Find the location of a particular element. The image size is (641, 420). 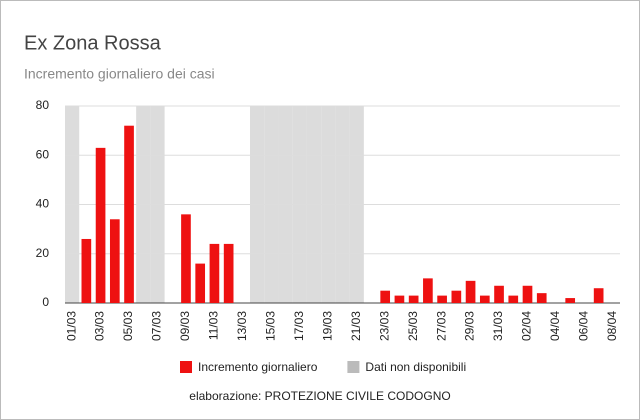

x-tick-label: 09/03 is located at coordinates (185, 326).